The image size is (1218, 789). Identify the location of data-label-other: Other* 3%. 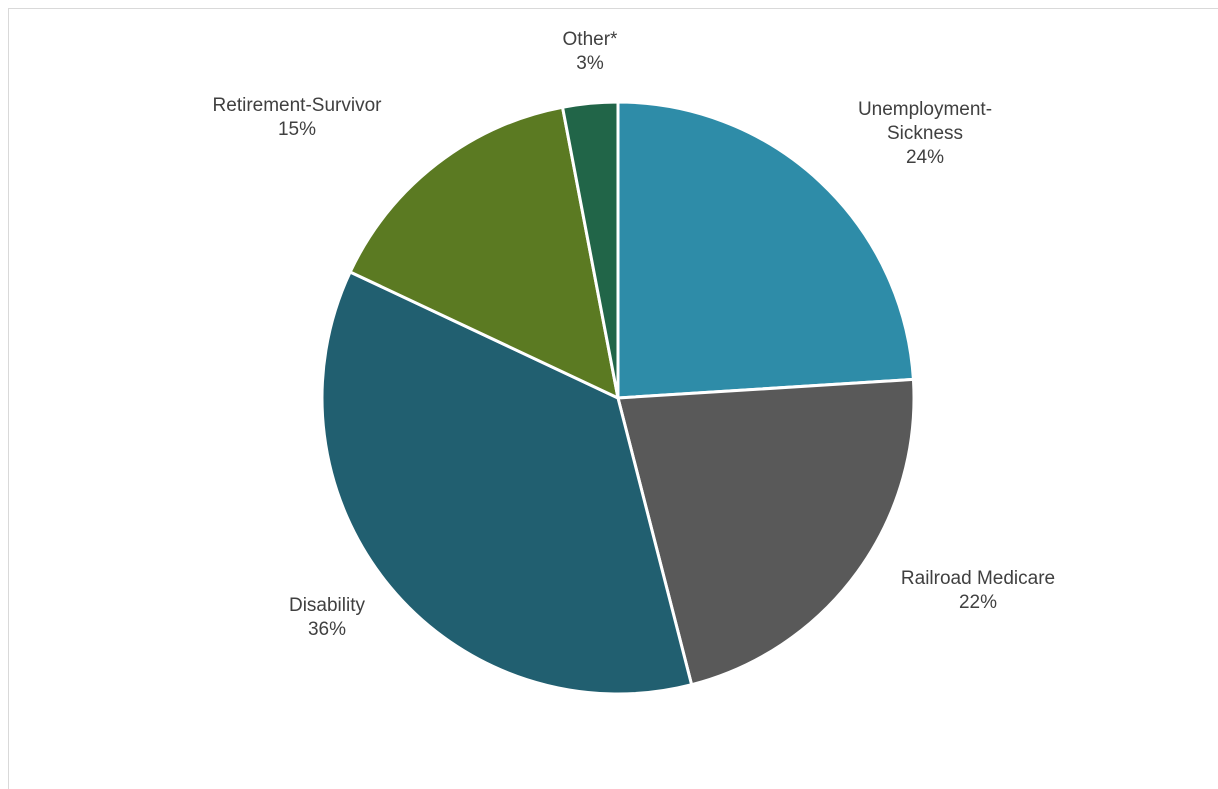
(591, 51).